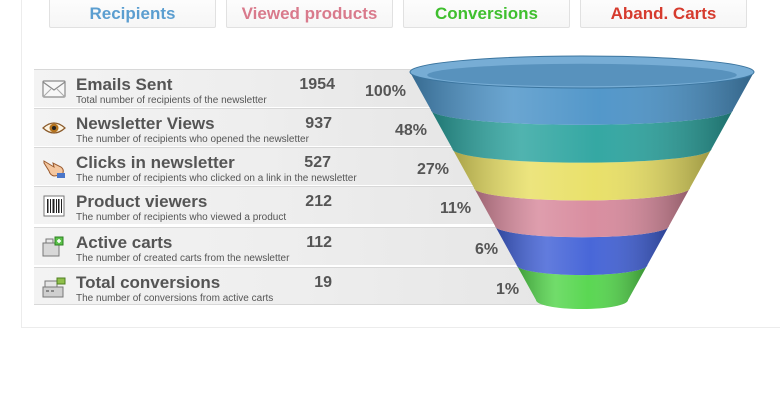  Describe the element at coordinates (318, 123) in the screenshot. I see `stage-count: 937` at that location.